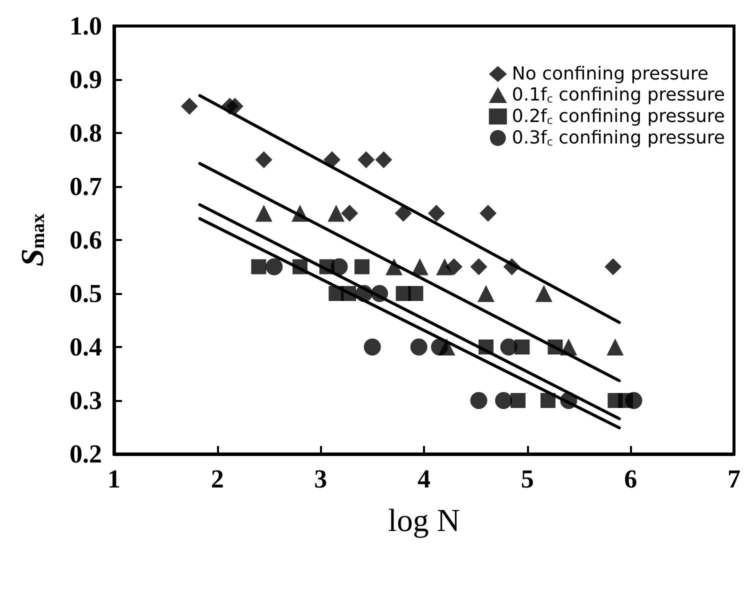 The image size is (756, 590). What do you see at coordinates (32, 239) in the screenshot?
I see `y-axis-title: Smax` at bounding box center [32, 239].